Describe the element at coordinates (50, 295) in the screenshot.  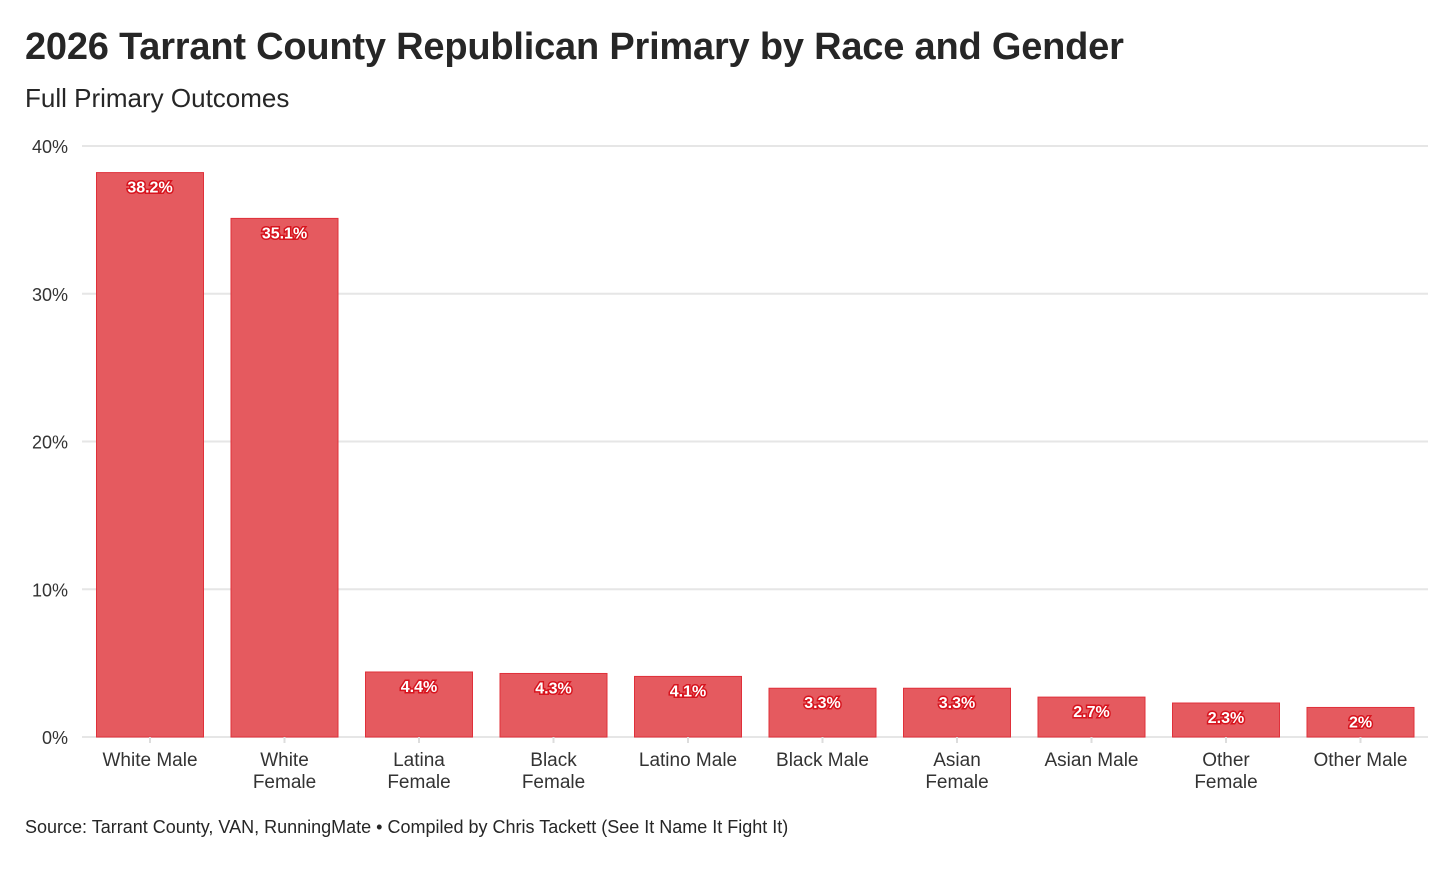
I see `y-tick-label: 30%` at that location.